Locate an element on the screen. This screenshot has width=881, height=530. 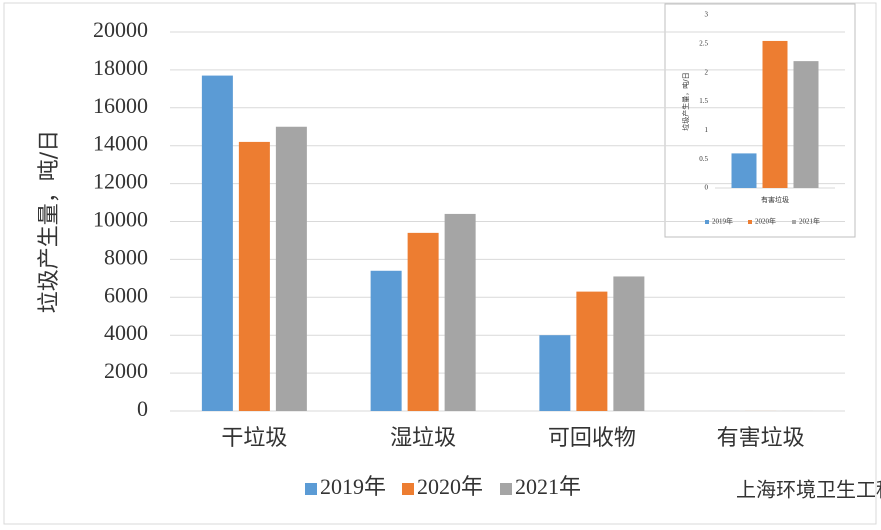
x-tick-label: 干垃圾 is located at coordinates (254, 438).